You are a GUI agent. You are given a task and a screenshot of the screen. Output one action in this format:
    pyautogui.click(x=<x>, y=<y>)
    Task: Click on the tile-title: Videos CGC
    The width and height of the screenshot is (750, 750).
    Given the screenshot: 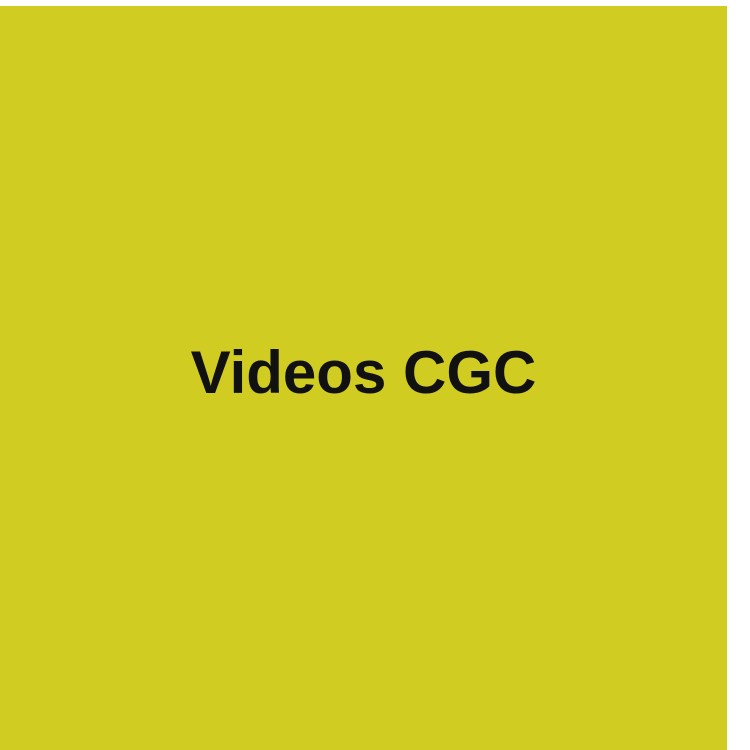 What is the action you would take?
    pyautogui.click(x=363, y=372)
    